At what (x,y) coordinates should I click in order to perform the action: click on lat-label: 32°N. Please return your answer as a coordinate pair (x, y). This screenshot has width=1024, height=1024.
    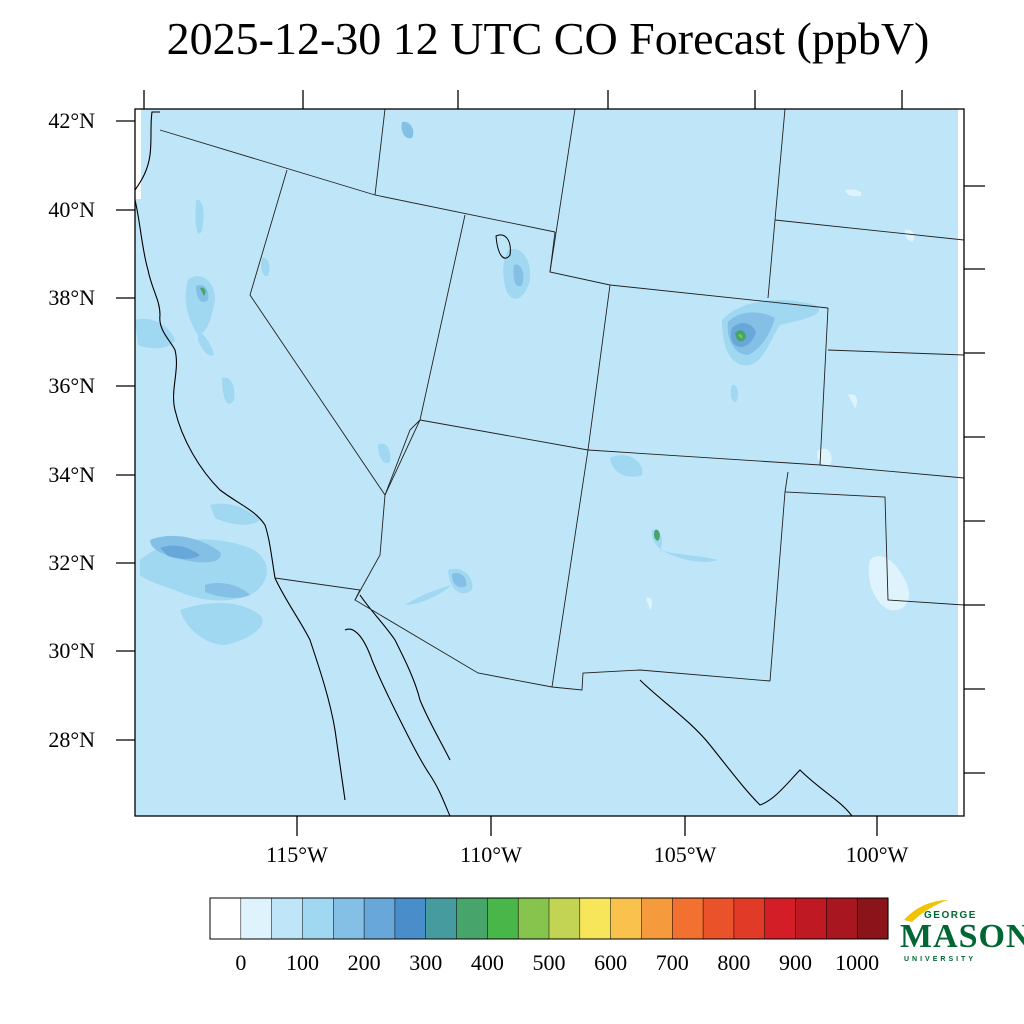
    Looking at the image, I should click on (71, 562).